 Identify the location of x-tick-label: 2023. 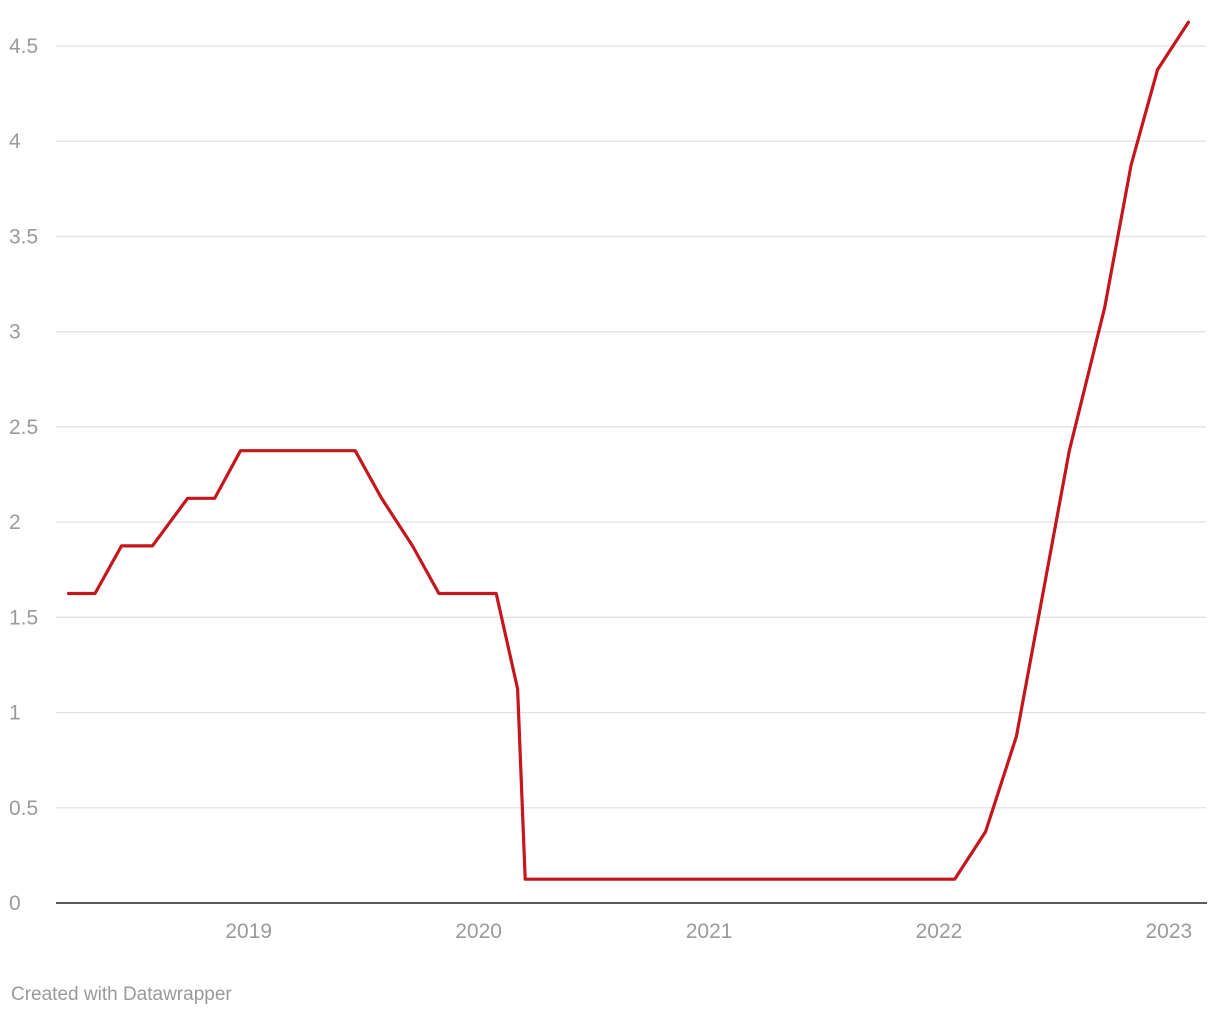
(1168, 931).